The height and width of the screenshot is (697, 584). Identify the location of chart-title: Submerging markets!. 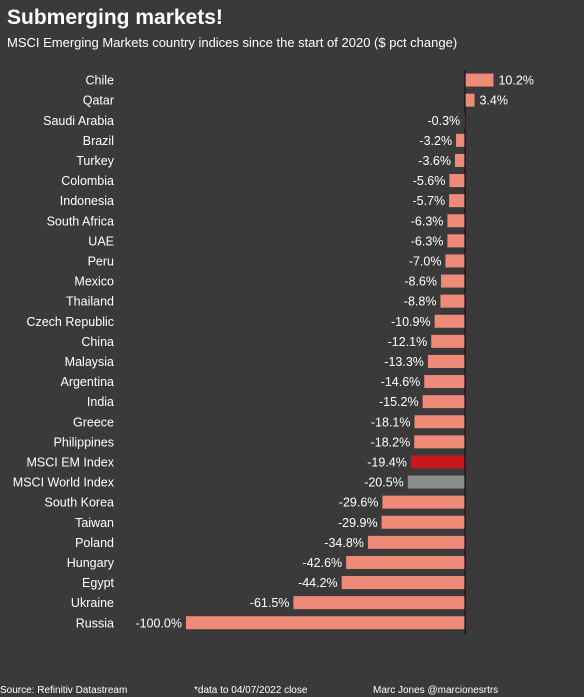
(115, 17).